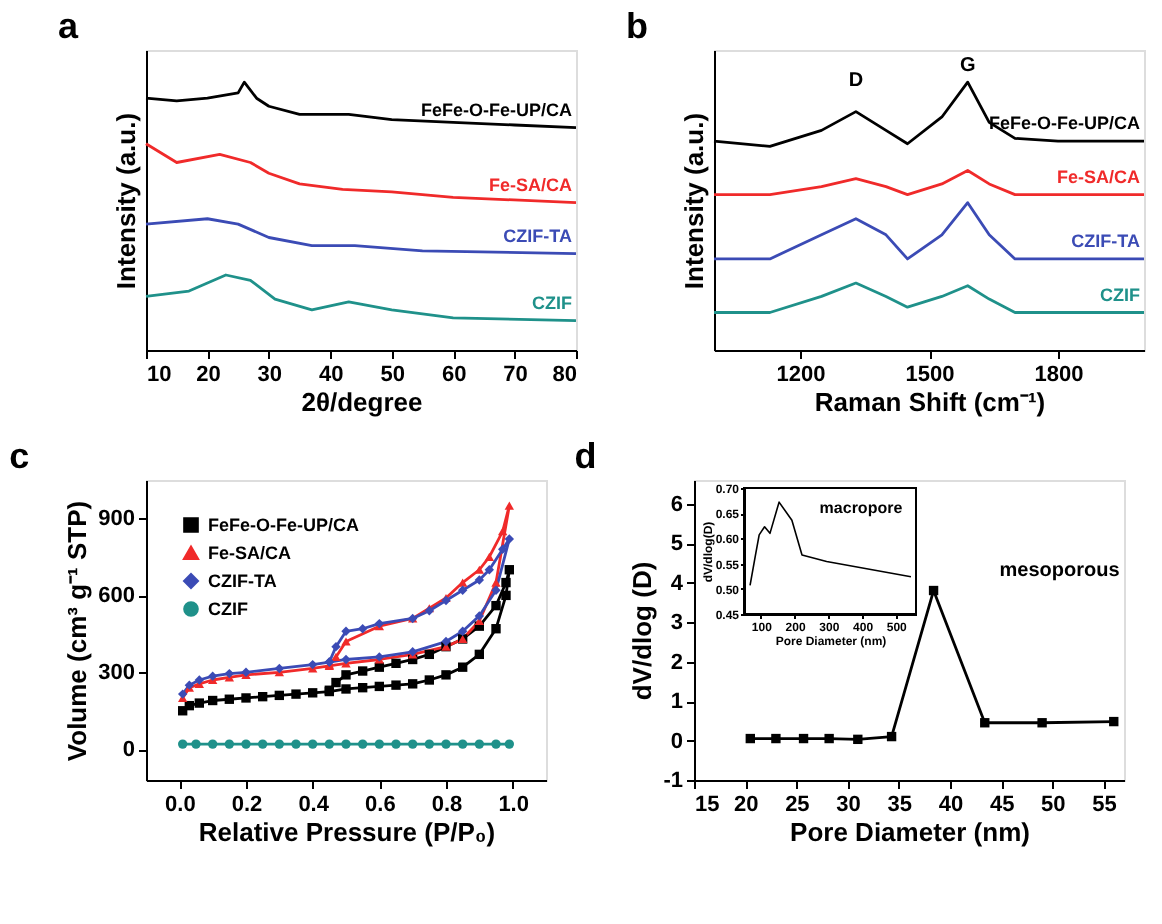  Describe the element at coordinates (673, 781) in the screenshot. I see `y-tick-label: -1` at that location.